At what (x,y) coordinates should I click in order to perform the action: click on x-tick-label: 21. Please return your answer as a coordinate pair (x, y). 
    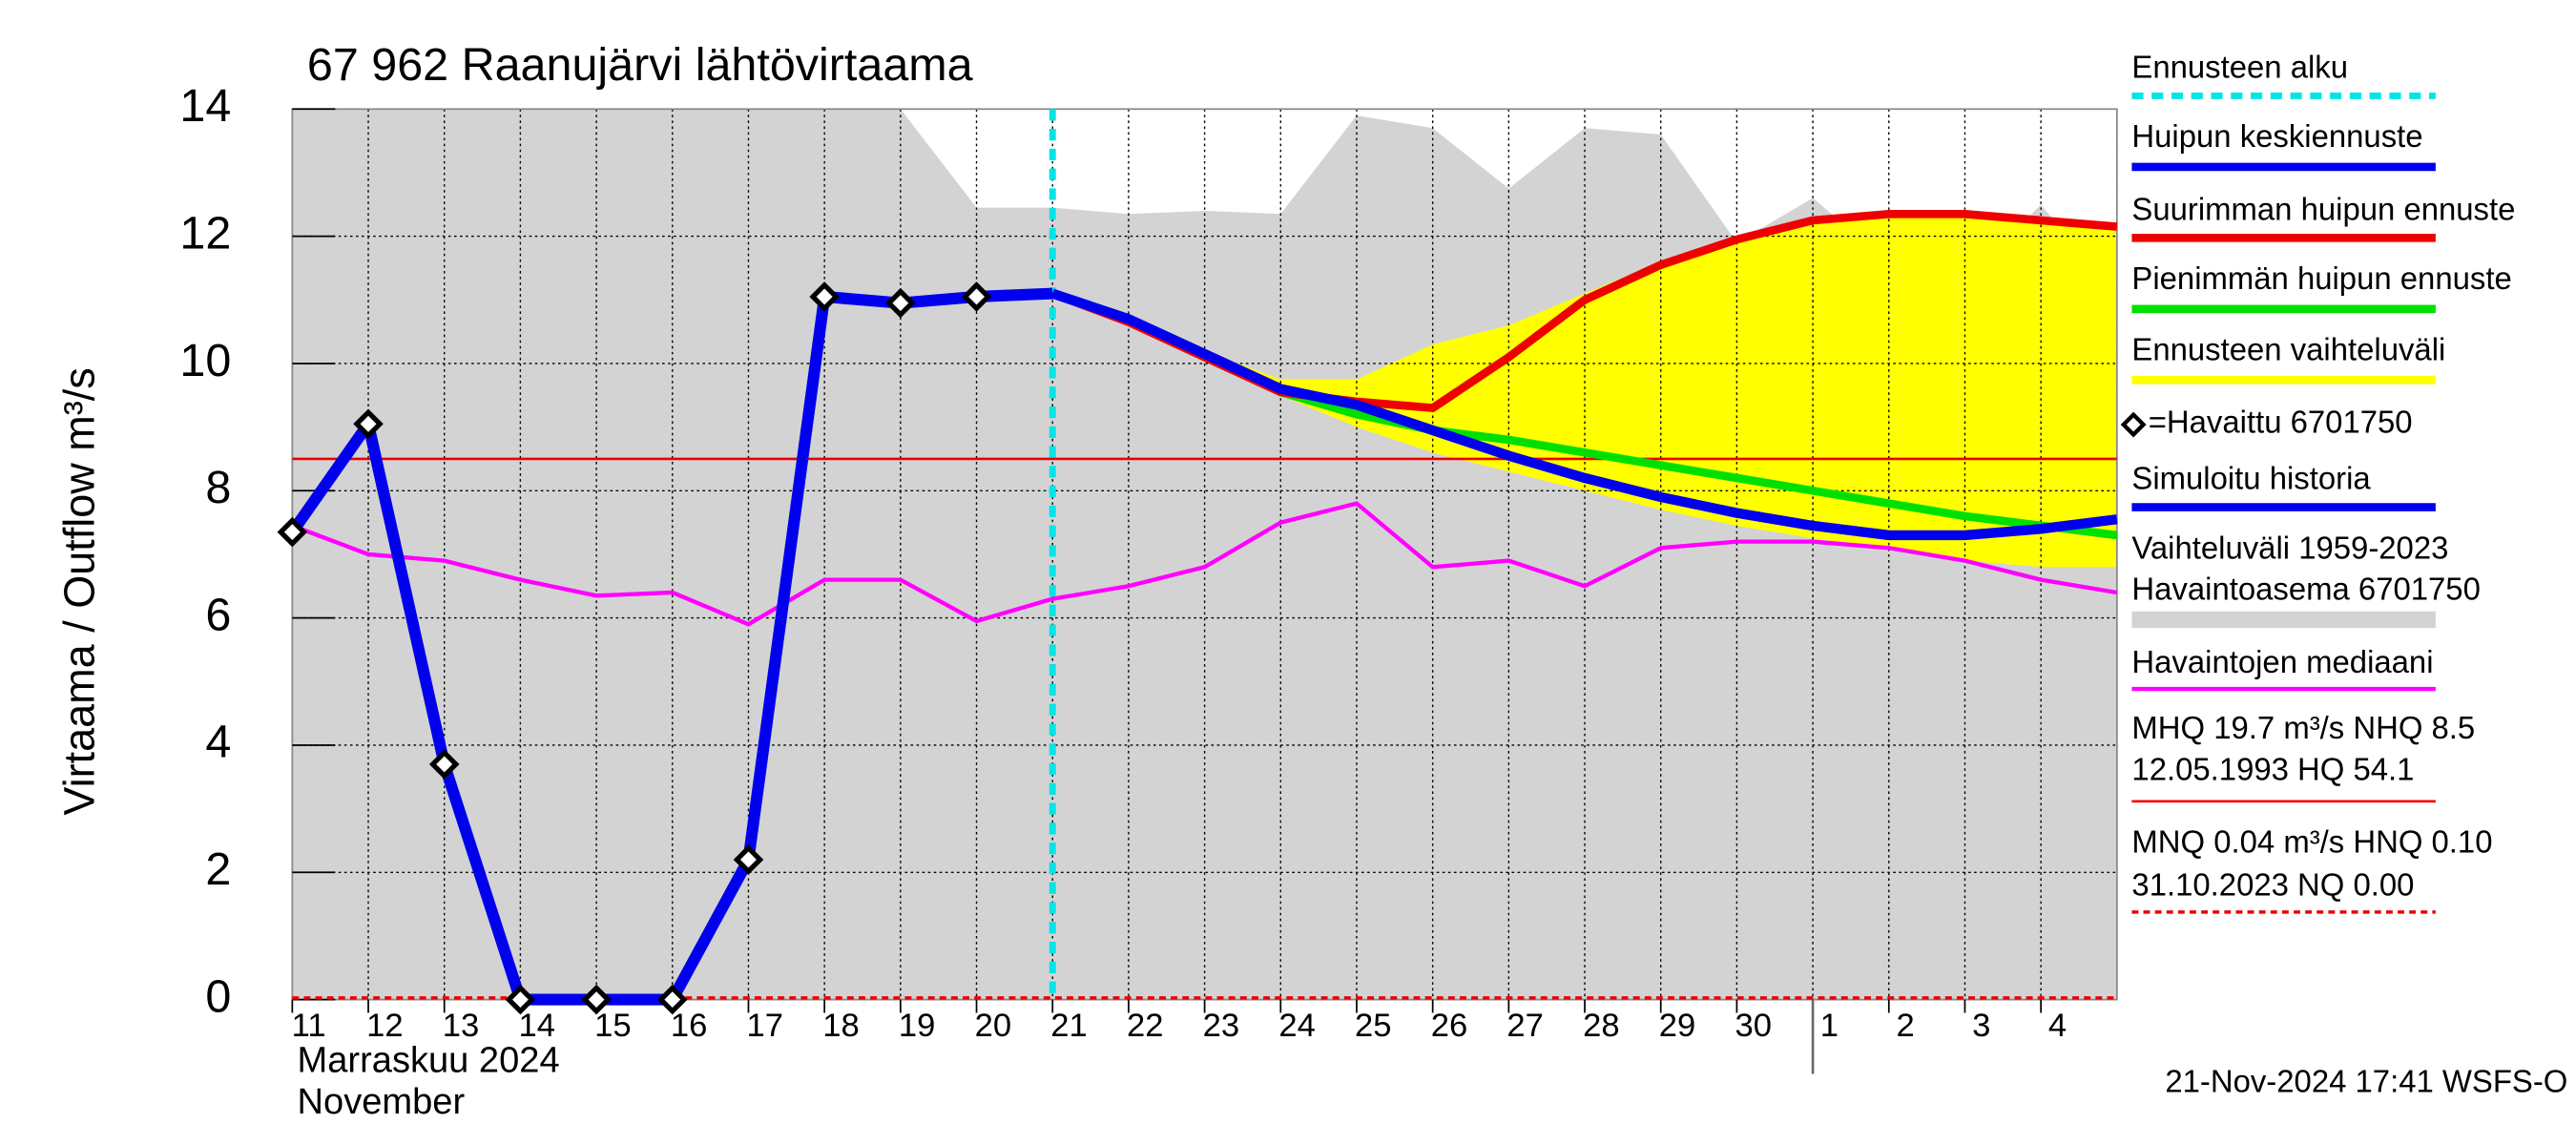
    Looking at the image, I should click on (1068, 1026).